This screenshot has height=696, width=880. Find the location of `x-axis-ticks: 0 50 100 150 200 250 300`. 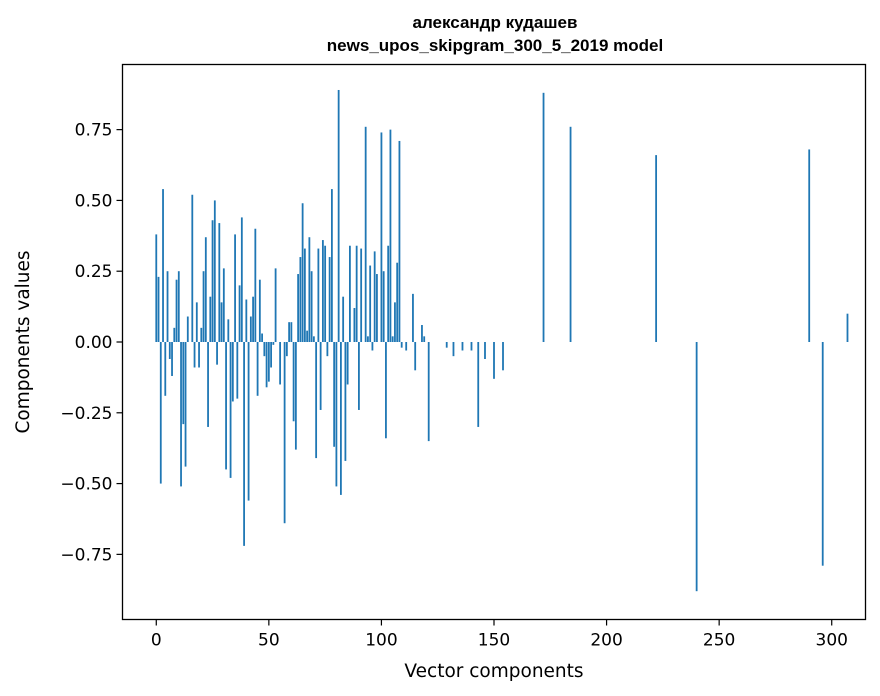

x-axis-ticks: 0 50 100 150 200 250 300 is located at coordinates (499, 635).